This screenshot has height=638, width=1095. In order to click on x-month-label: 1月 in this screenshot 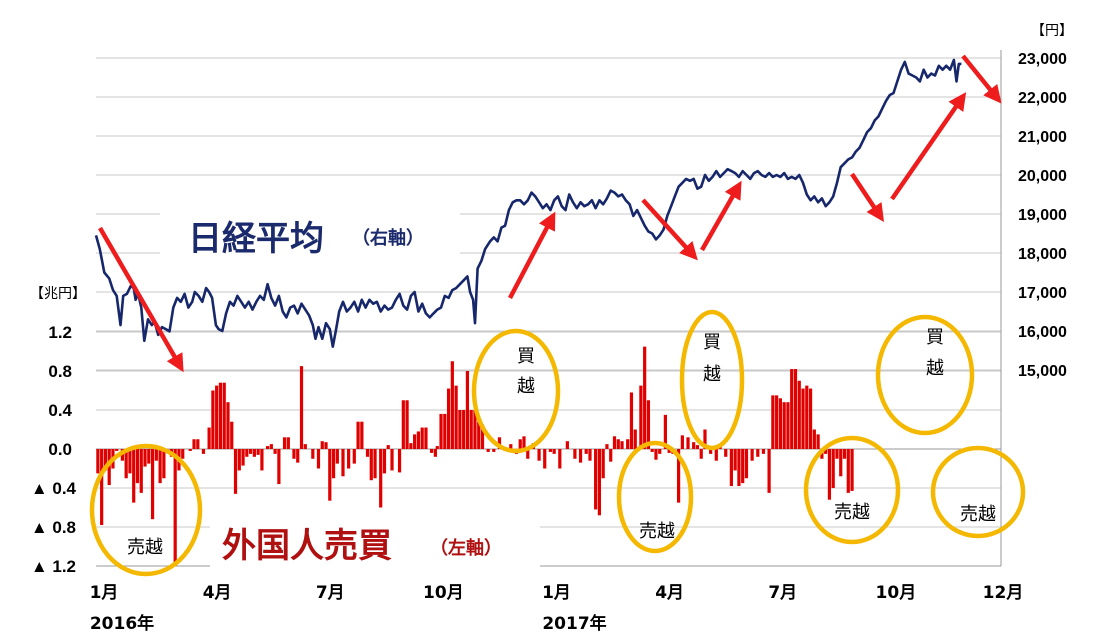, I will do `click(556, 593)`.